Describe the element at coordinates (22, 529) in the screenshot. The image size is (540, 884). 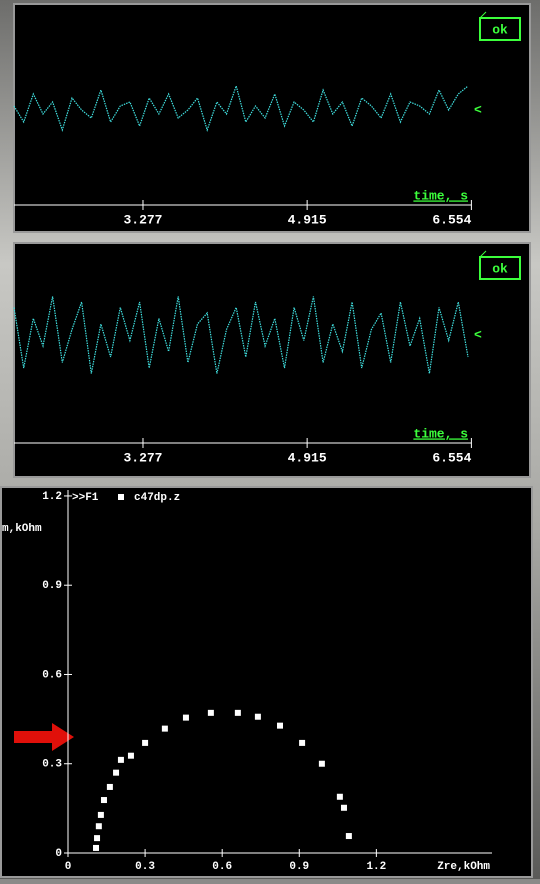
I see `y-axis-label: m,kOhm` at that location.